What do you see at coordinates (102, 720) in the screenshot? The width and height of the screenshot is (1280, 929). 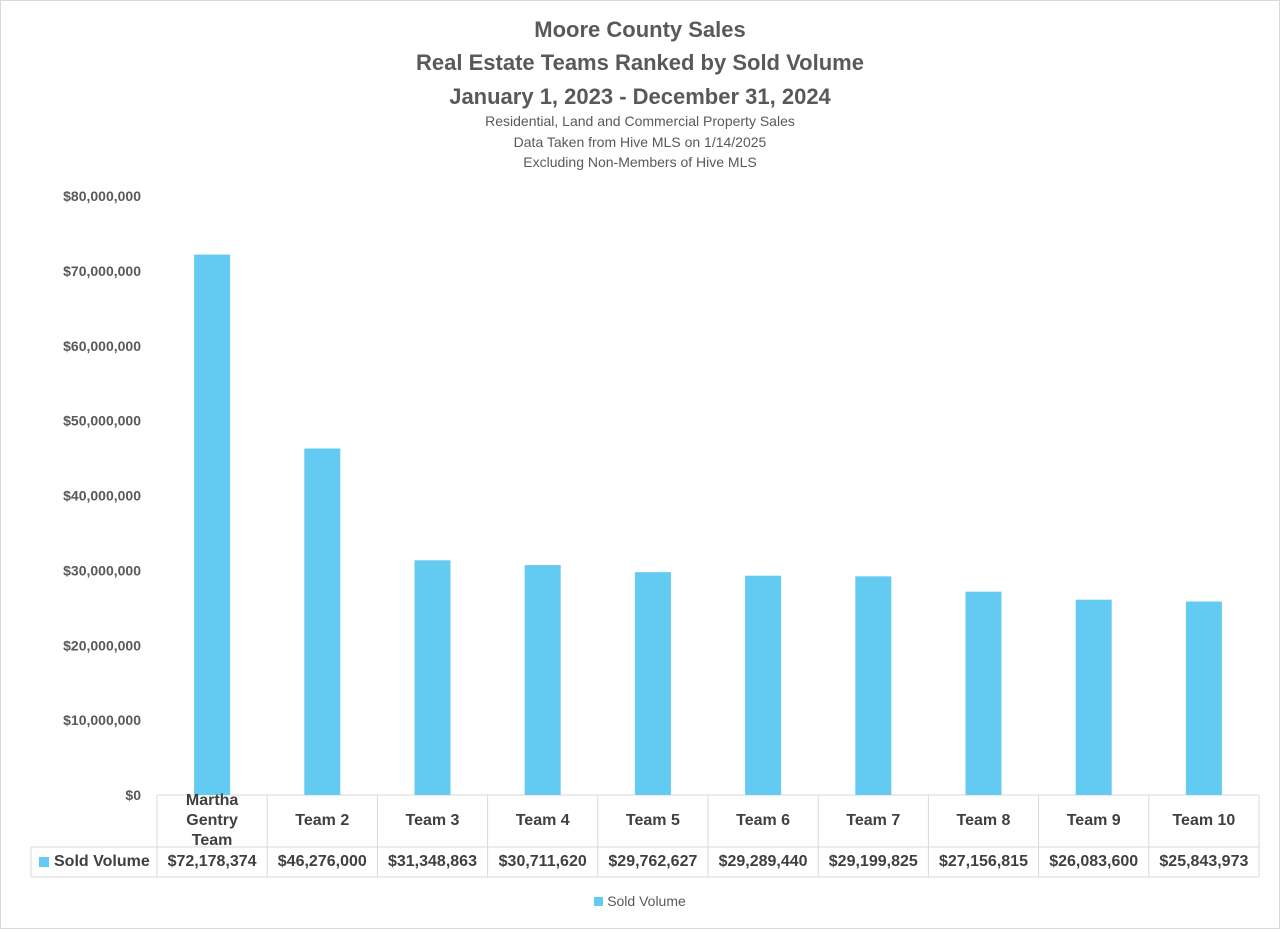 I see `y-tick-label: $10,000,000` at bounding box center [102, 720].